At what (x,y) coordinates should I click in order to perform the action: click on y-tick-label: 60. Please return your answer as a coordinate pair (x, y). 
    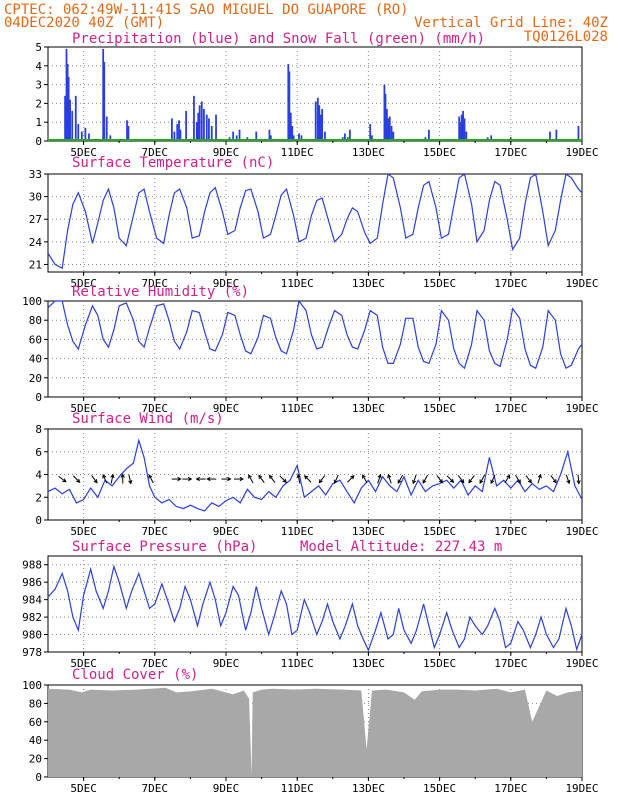
    Looking at the image, I should click on (35, 339).